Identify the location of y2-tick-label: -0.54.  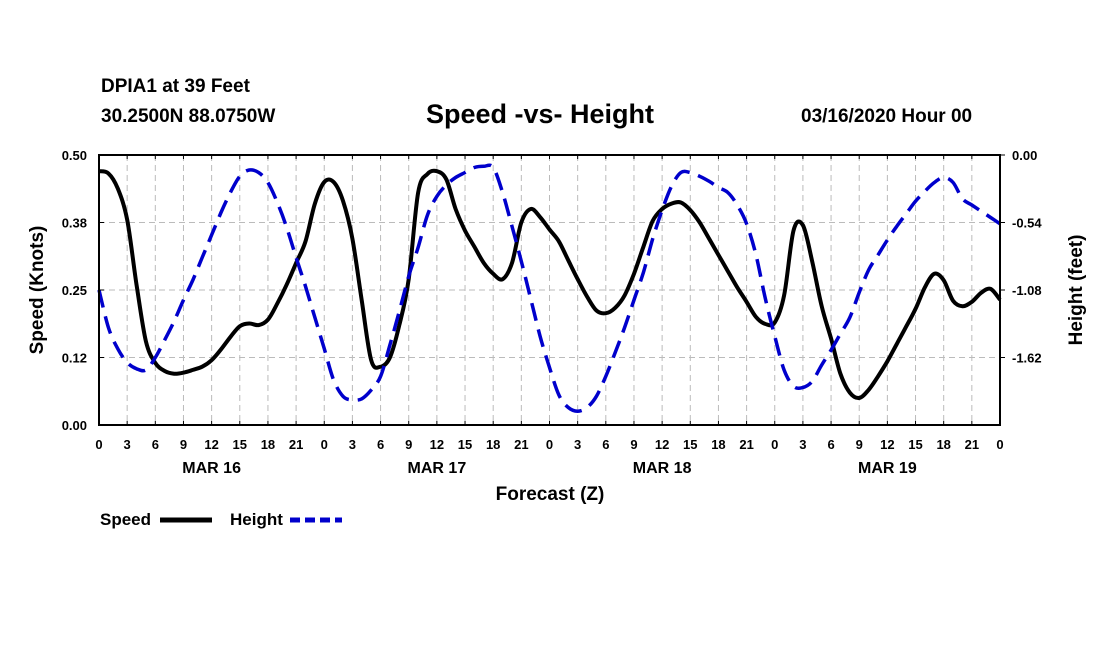
(1027, 223).